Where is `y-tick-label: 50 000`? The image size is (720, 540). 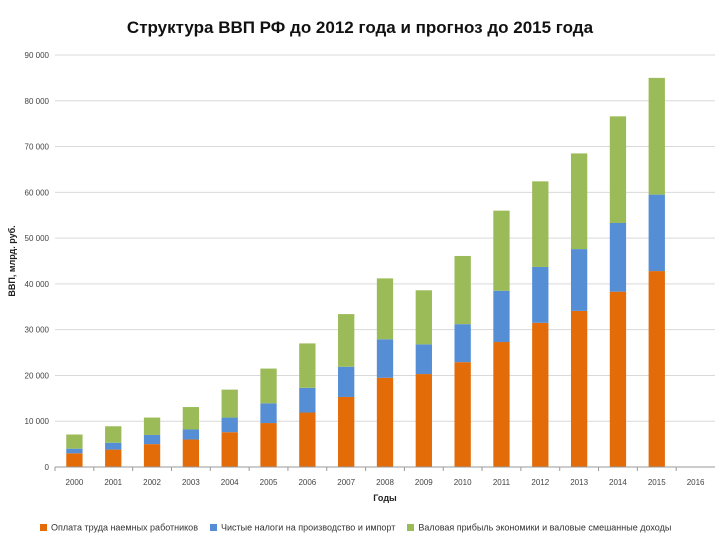 y-tick-label: 50 000 is located at coordinates (37, 238).